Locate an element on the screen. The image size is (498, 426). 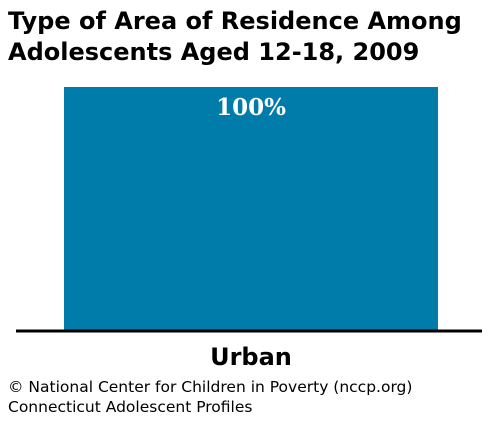
chart-title-line-1: Type of Area of Residence Among is located at coordinates (235, 21).